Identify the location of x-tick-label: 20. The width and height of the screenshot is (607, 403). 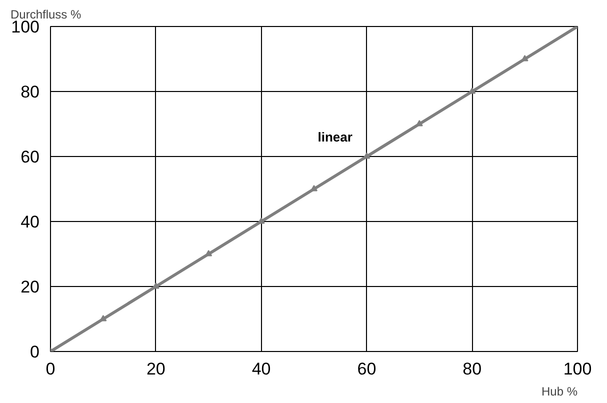
(156, 369).